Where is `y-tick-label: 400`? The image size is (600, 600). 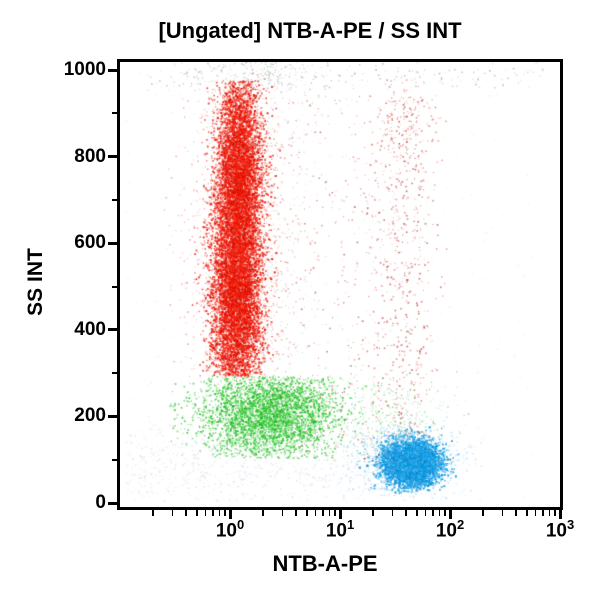 y-tick-label: 400 is located at coordinates (90, 329).